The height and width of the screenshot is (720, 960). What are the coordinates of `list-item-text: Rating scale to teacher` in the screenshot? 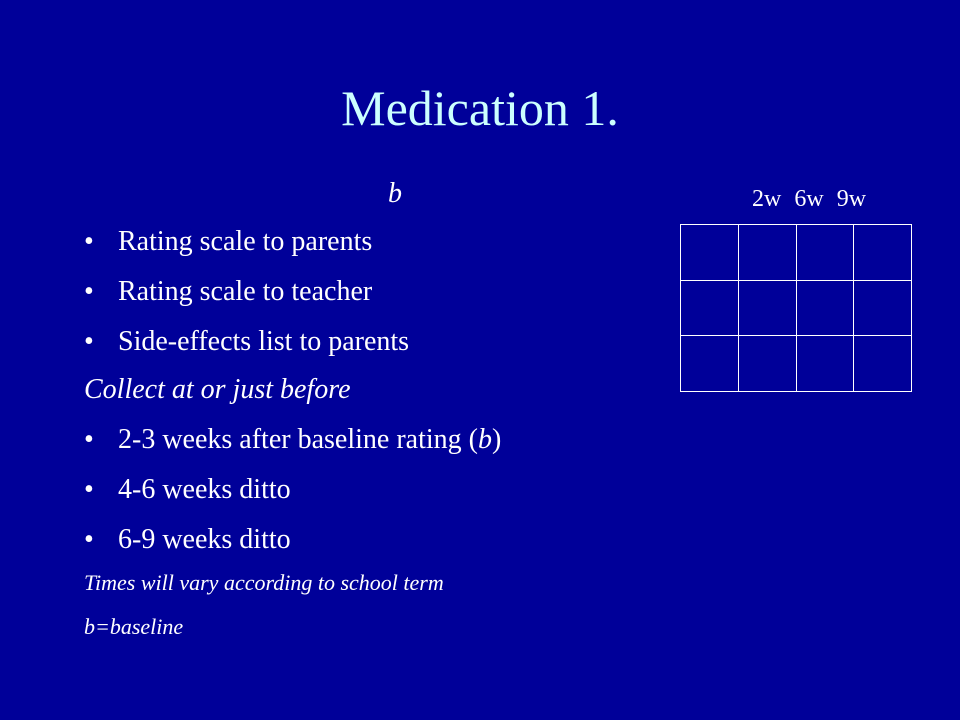 It's located at (245, 291).